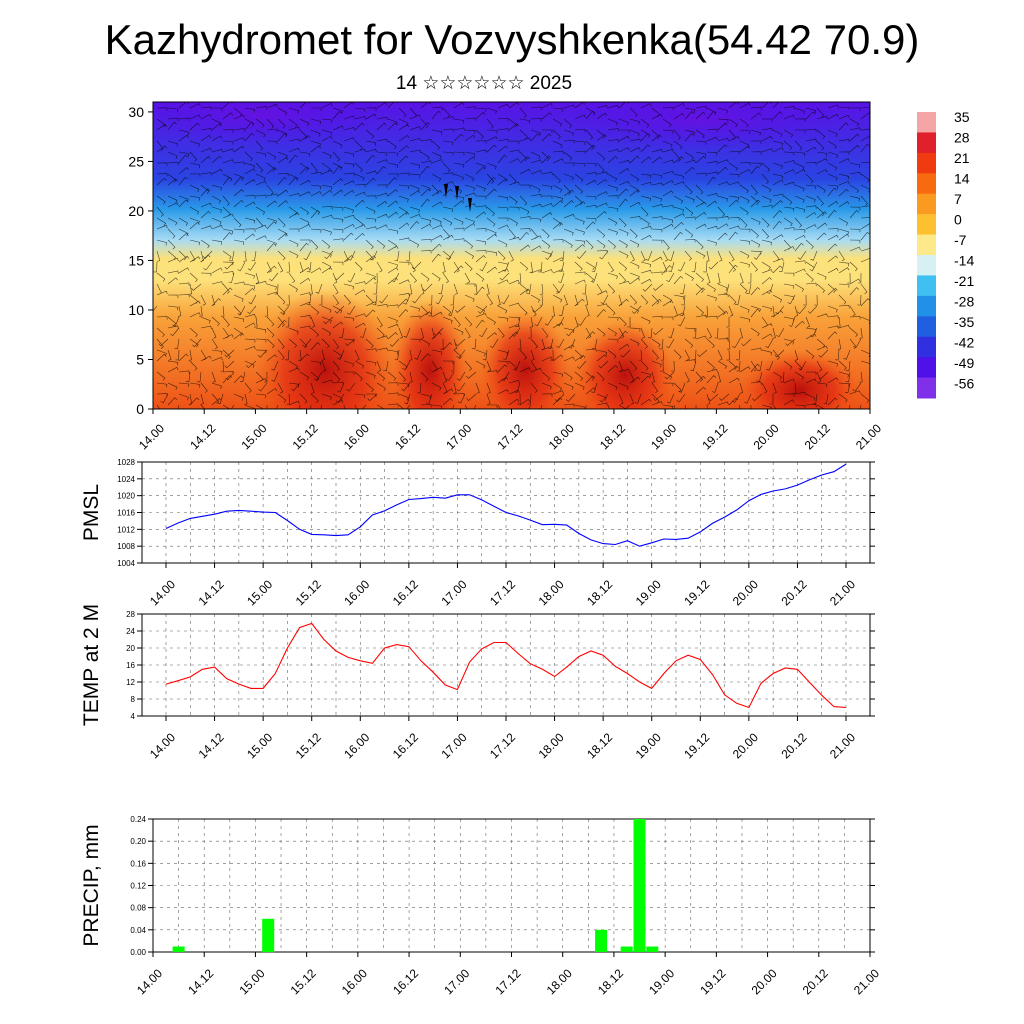 This screenshot has width=1024, height=1024. Describe the element at coordinates (663, 436) in the screenshot. I see `heat-xtick-label: 19.00` at that location.